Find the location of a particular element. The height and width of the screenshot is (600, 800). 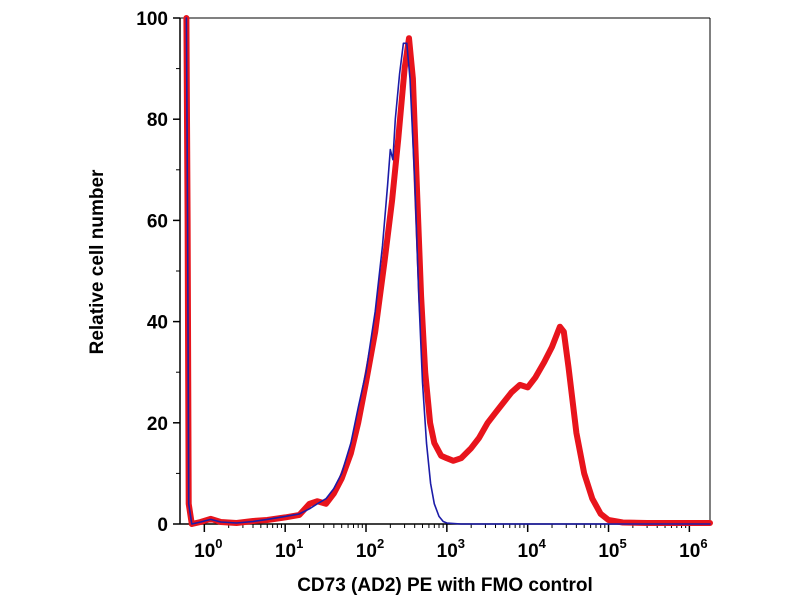

x-tick-label: 10⁵ is located at coordinates (612, 549).